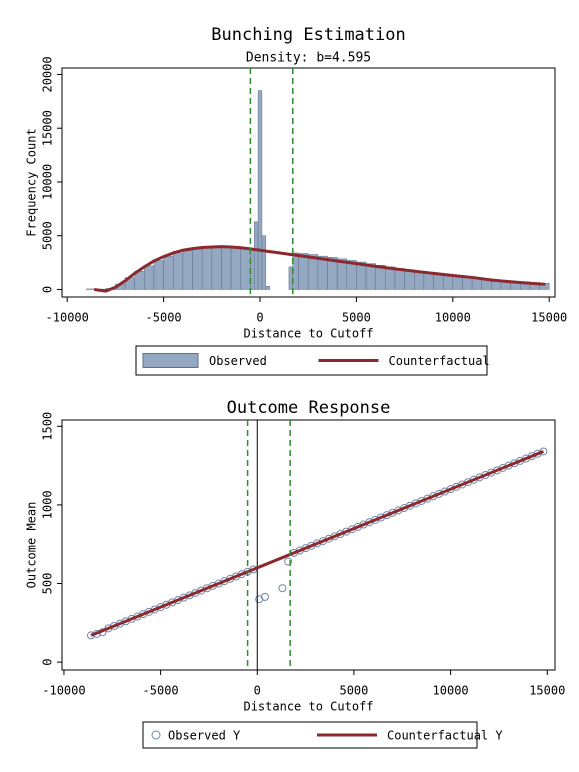  I want to click on y-tick-label: 15000, so click(48, 128).